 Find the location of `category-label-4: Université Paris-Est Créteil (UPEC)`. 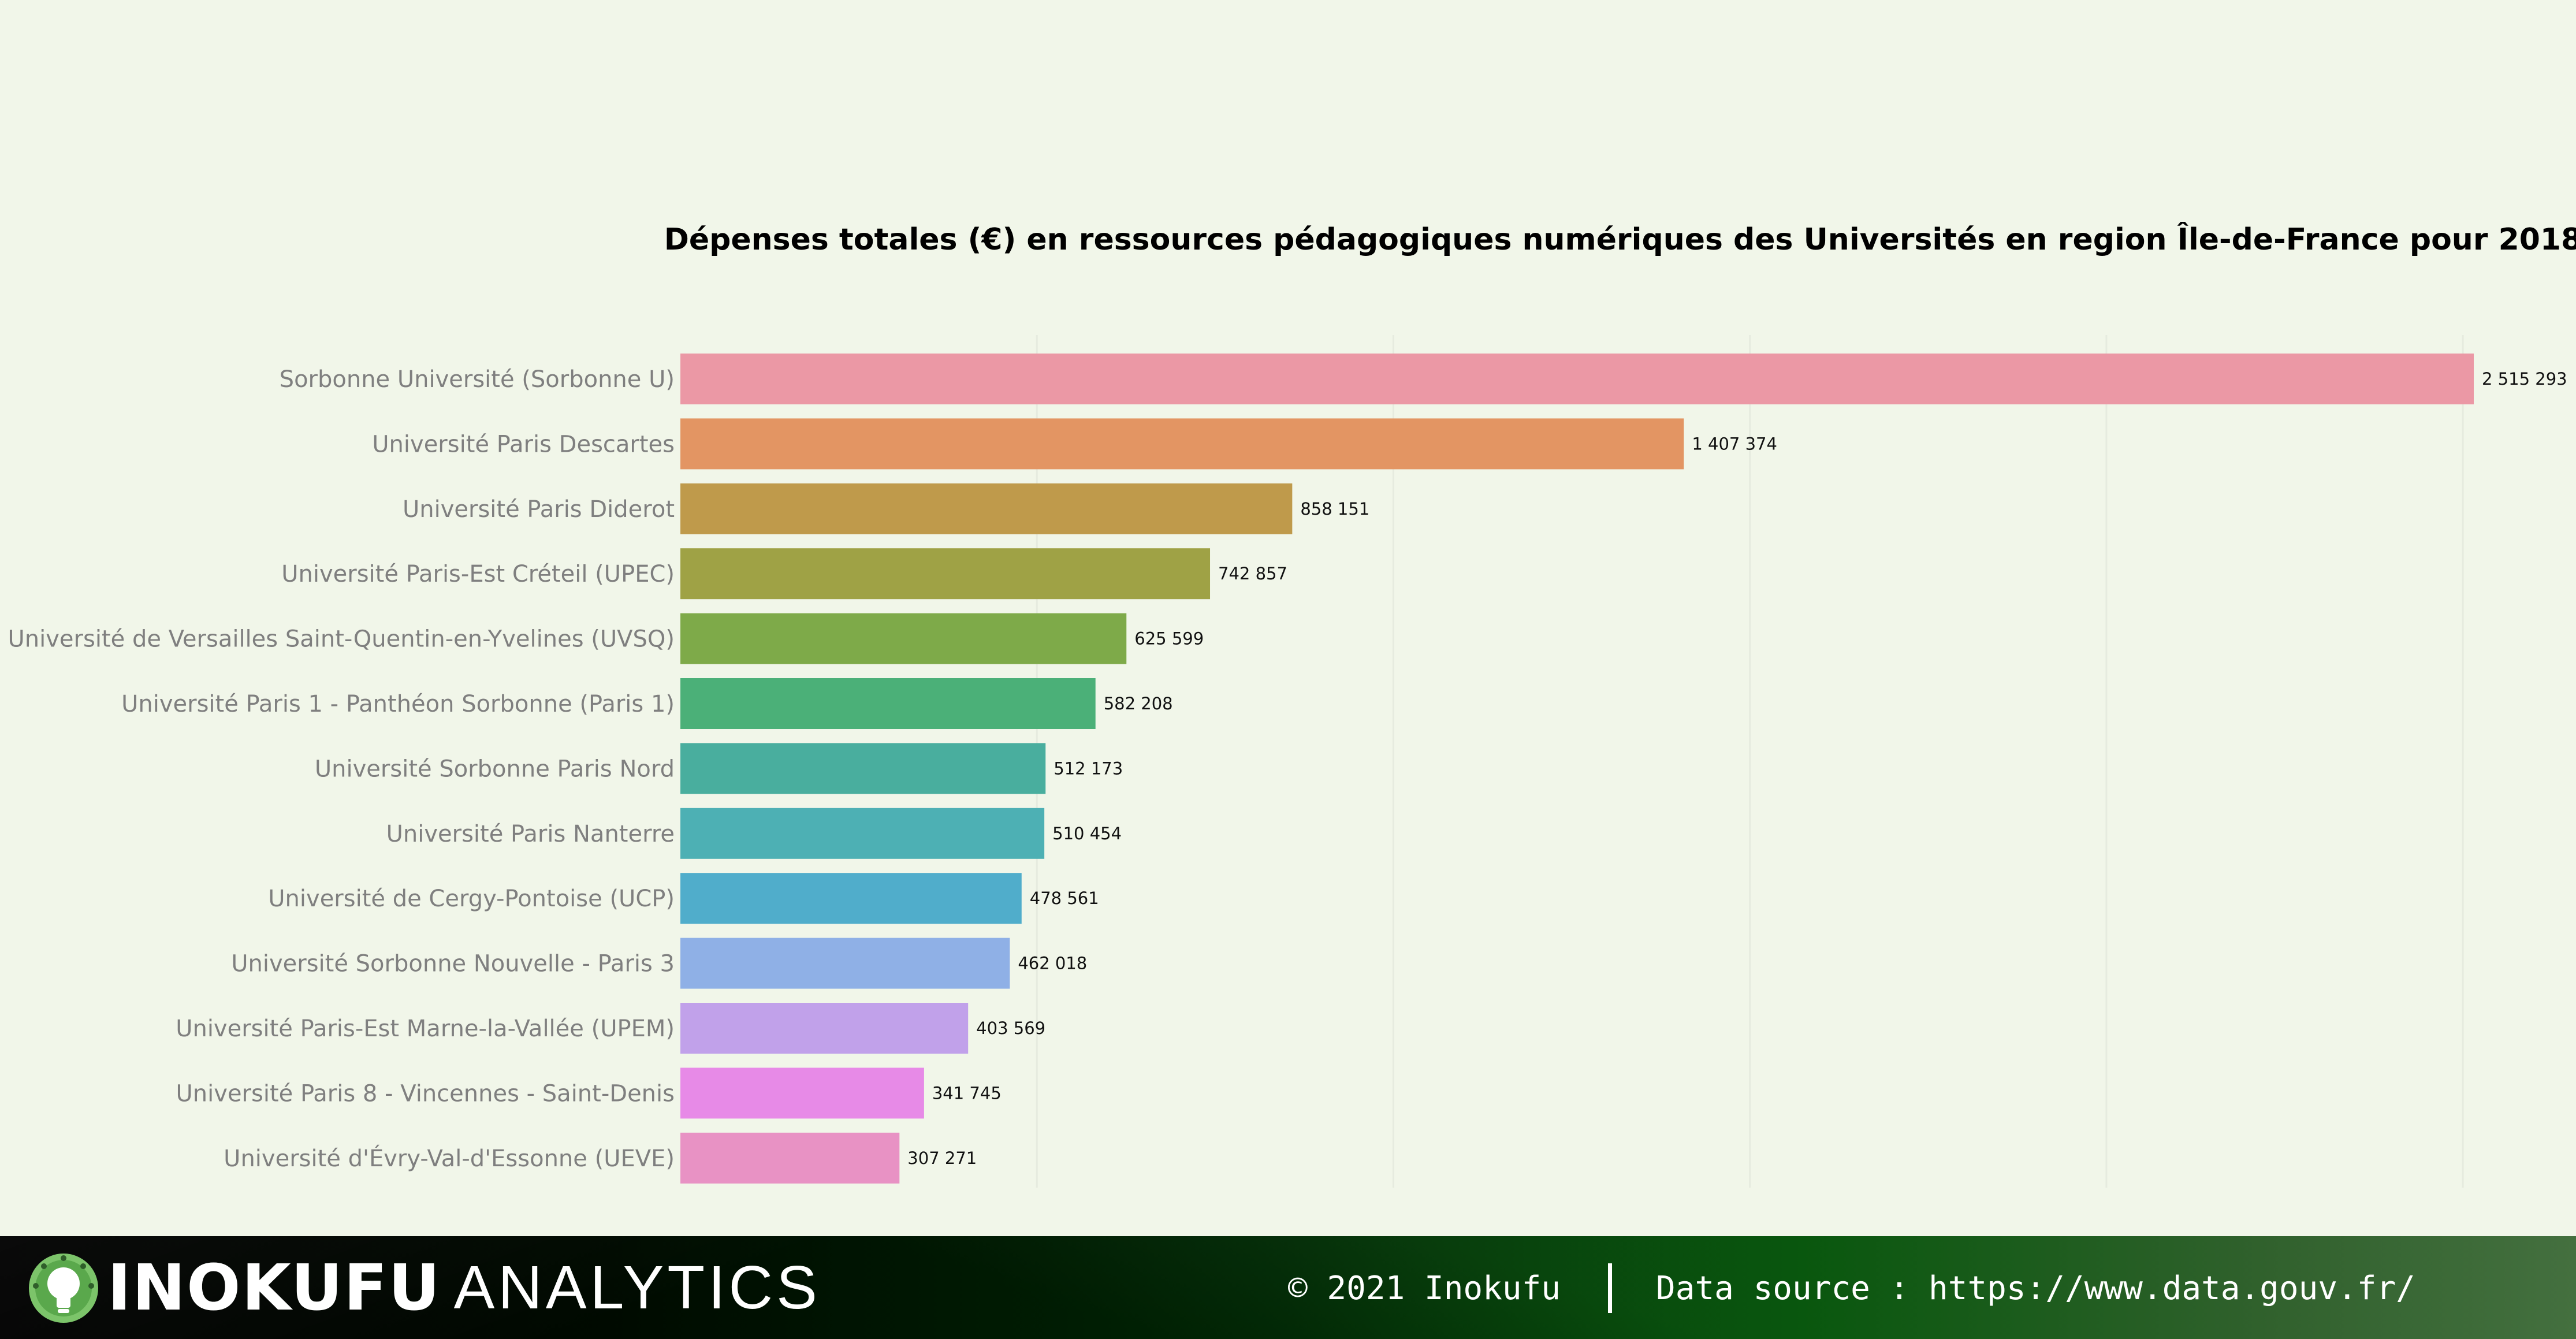

category-label-4: Université Paris-Est Créteil (UPEC) is located at coordinates (478, 574).